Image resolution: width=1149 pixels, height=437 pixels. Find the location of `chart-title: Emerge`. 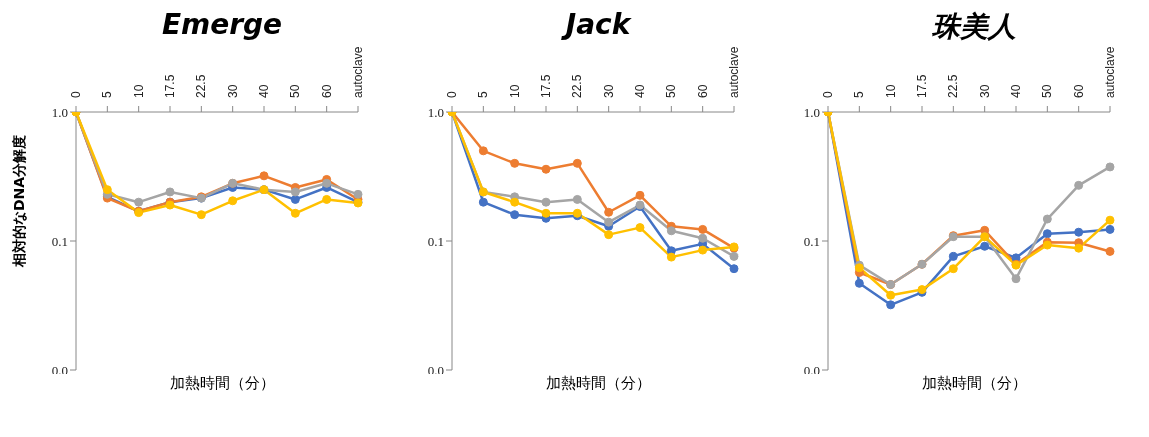

chart-title: Emerge is located at coordinates (222, 25).